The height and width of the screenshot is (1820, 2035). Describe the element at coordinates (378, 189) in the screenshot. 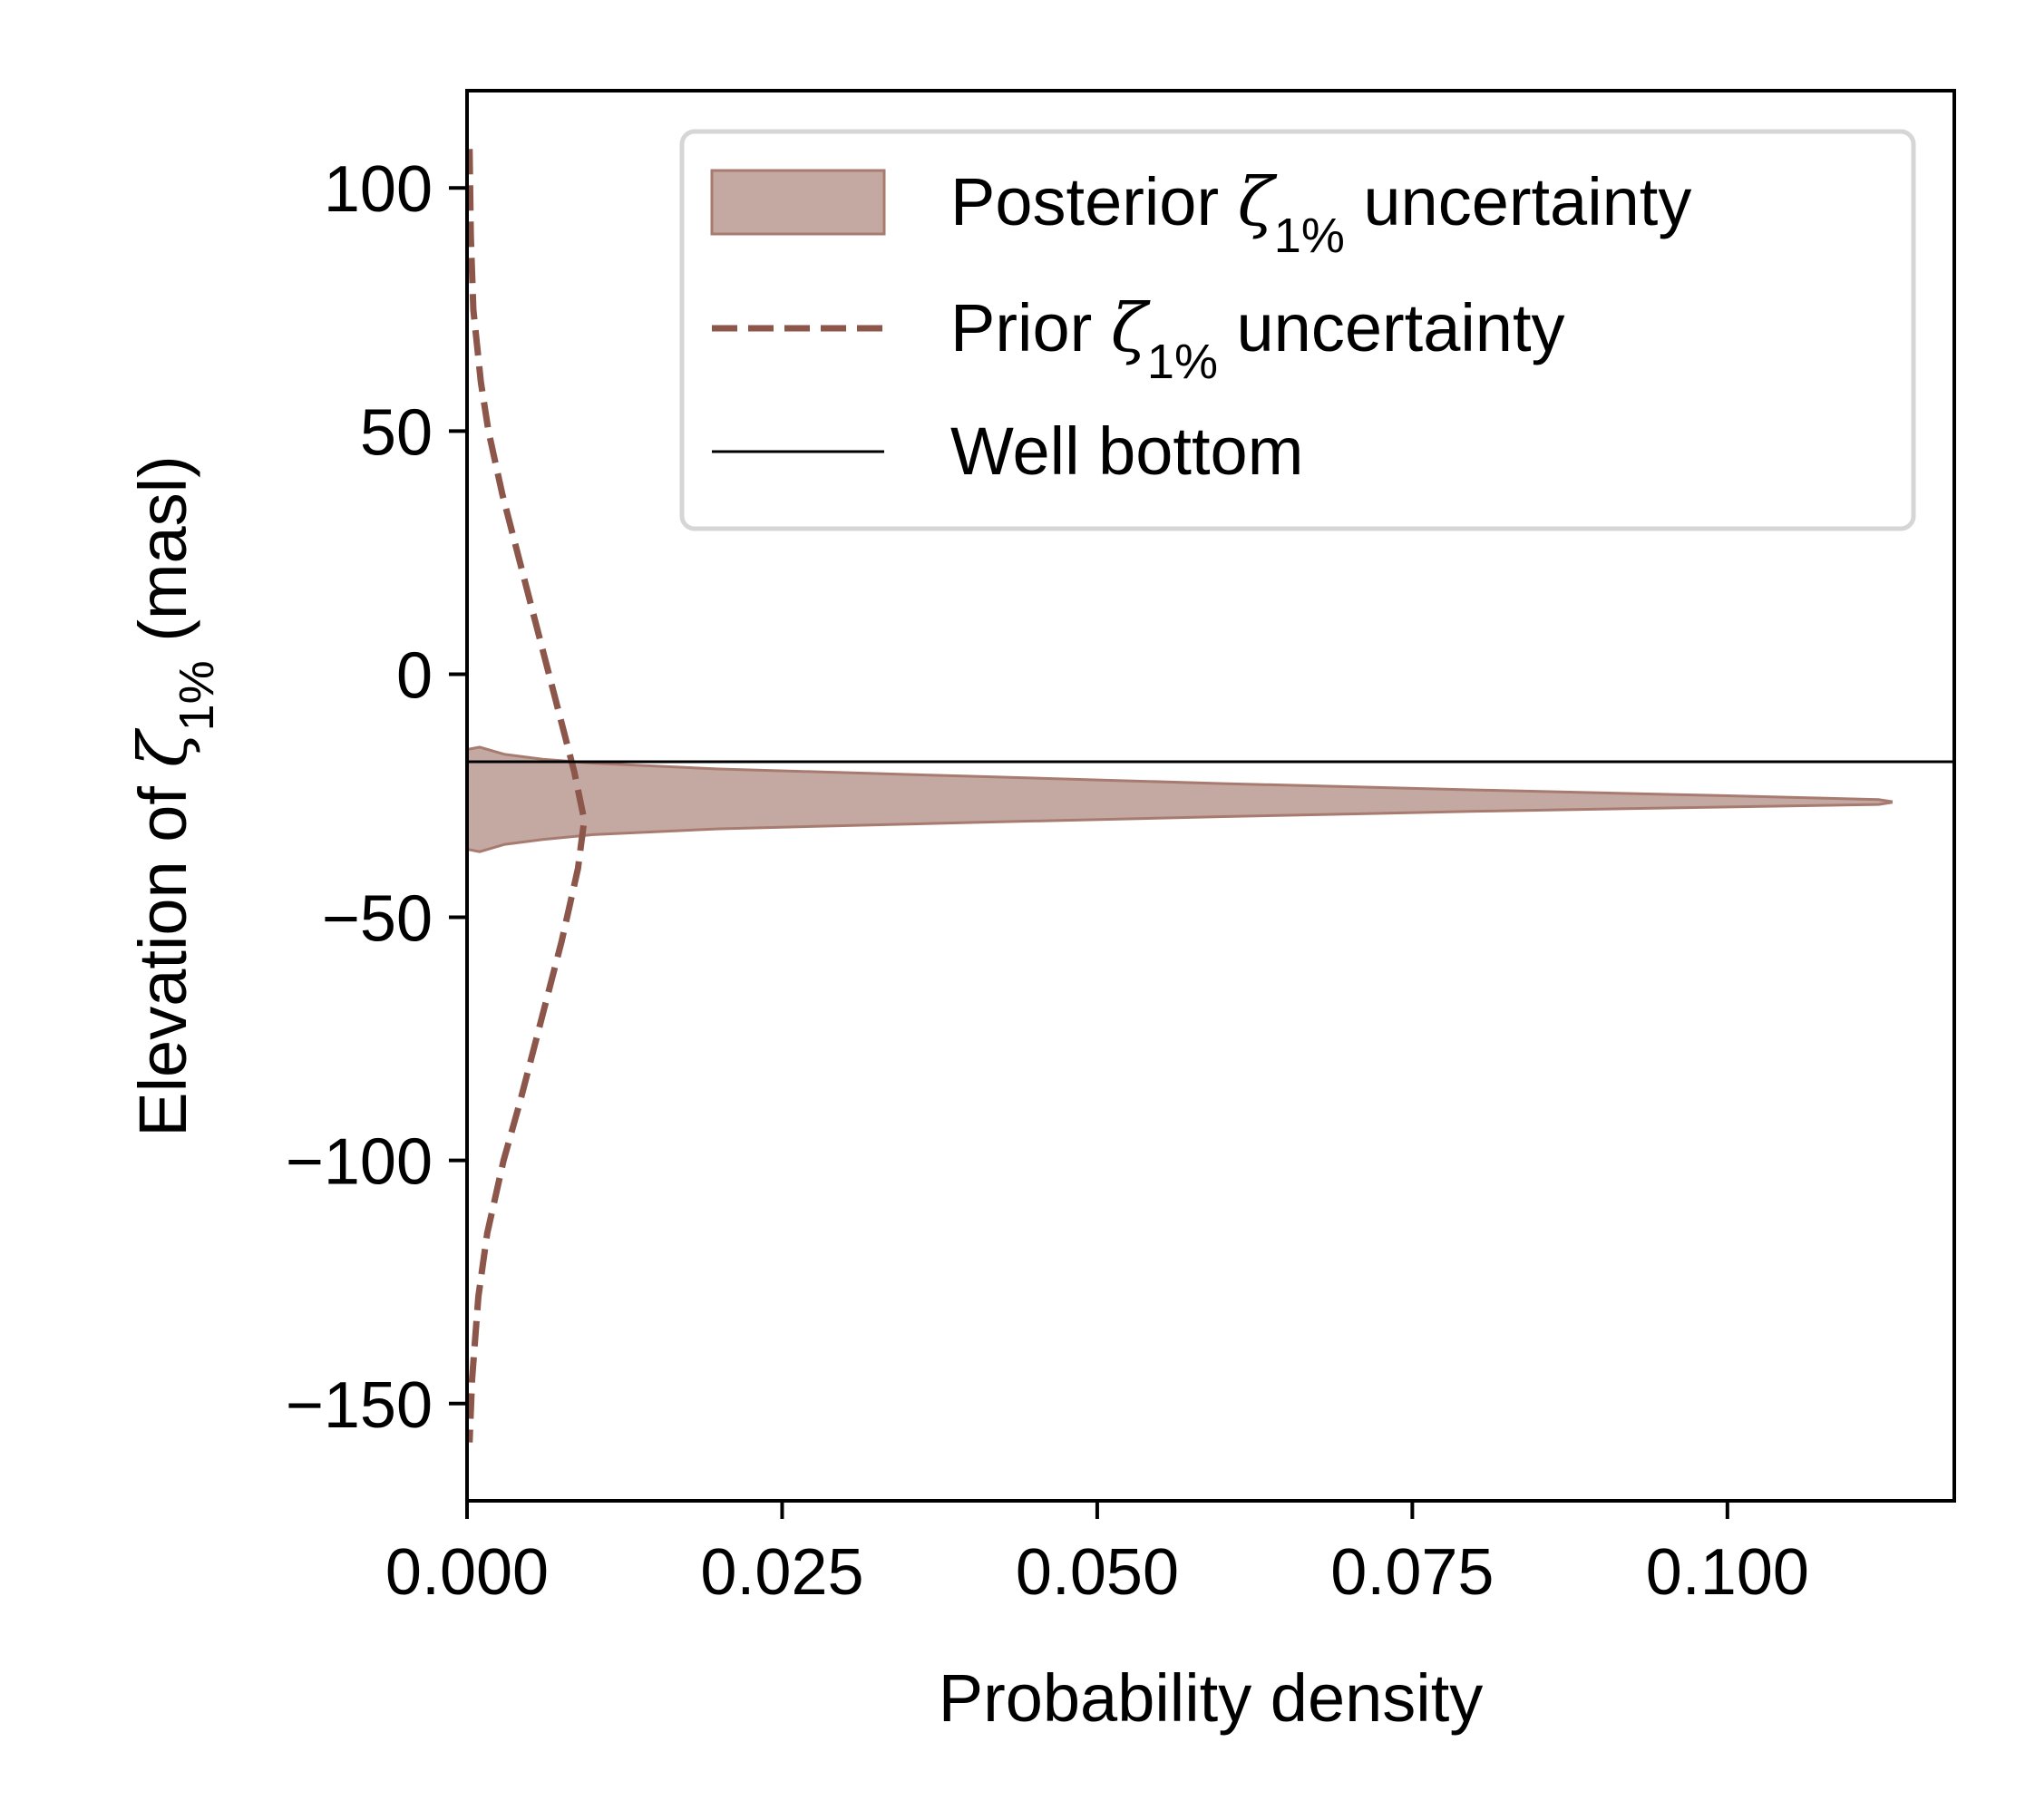

I see `y-tick-label: 100` at that location.